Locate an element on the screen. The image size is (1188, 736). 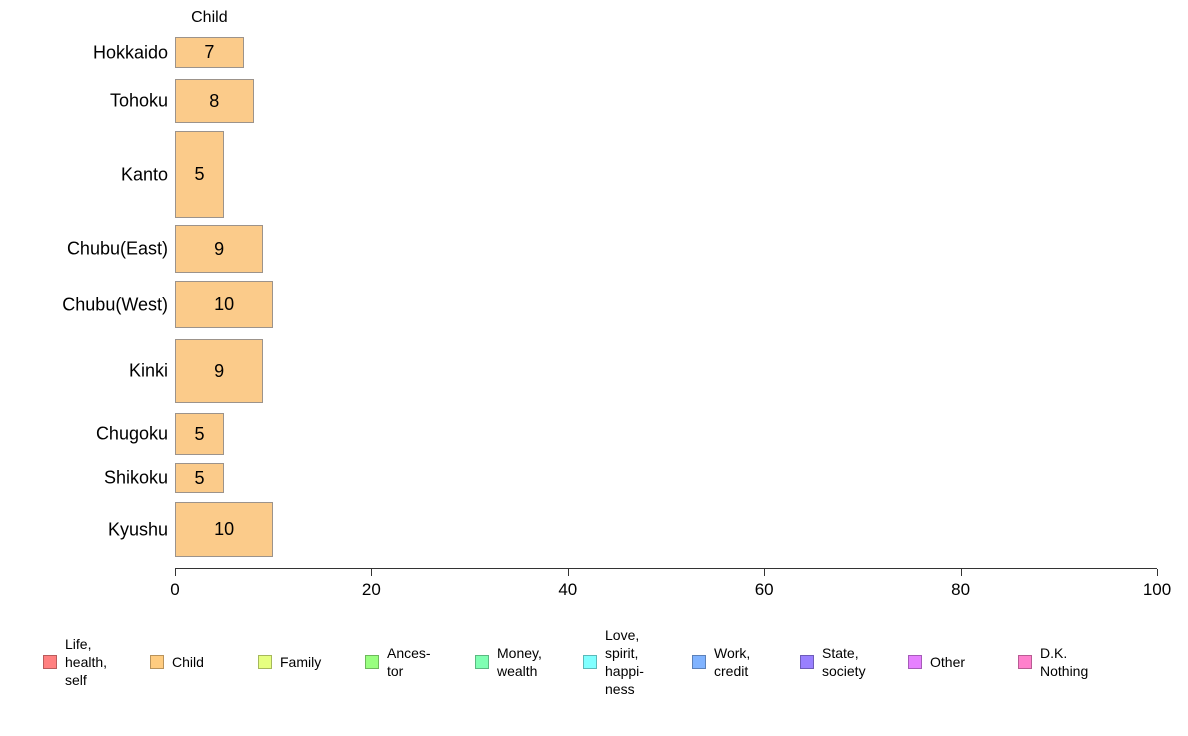
category-label: Kinki is located at coordinates (148, 370).